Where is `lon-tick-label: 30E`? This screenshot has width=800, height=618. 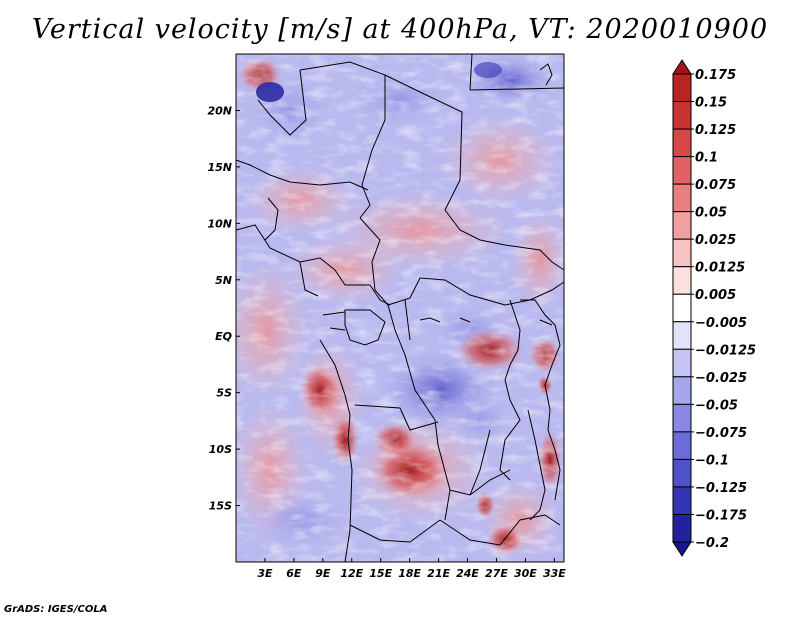 lon-tick-label: 30E is located at coordinates (525, 573).